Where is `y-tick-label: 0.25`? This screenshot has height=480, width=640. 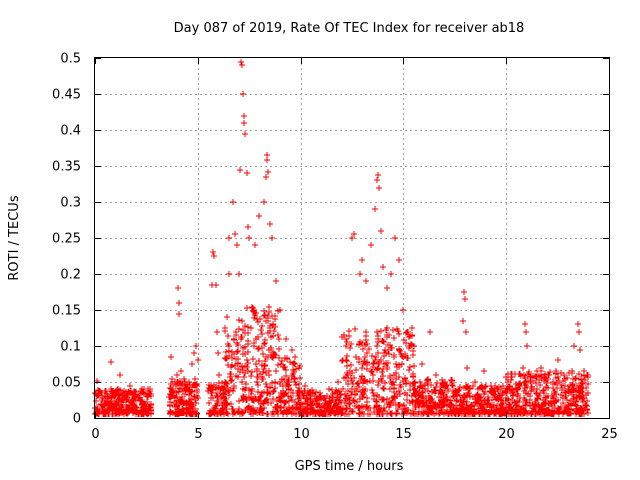
y-tick-label: 0.25 is located at coordinates (66, 239).